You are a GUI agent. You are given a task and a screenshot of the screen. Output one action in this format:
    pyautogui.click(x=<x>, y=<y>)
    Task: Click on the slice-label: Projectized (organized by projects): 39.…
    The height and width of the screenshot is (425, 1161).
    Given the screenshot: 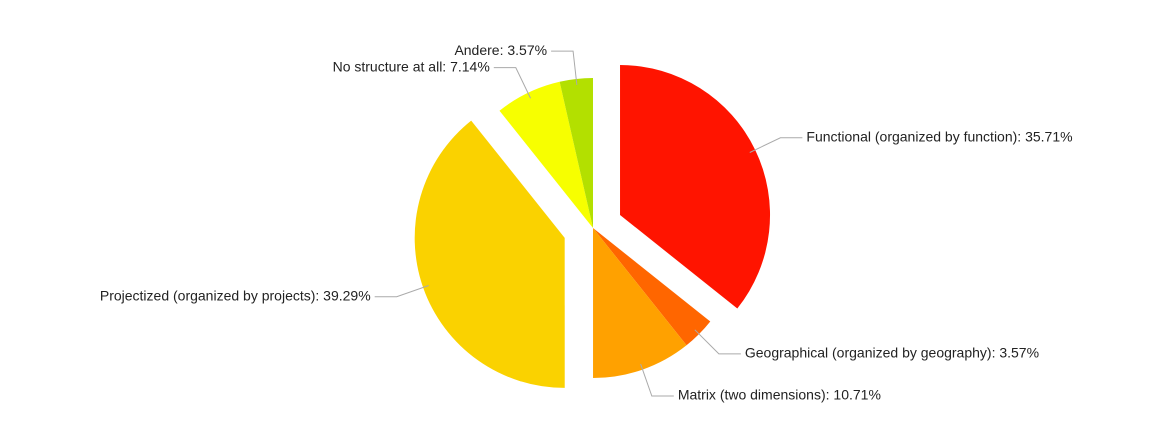 What is the action you would take?
    pyautogui.click(x=235, y=295)
    